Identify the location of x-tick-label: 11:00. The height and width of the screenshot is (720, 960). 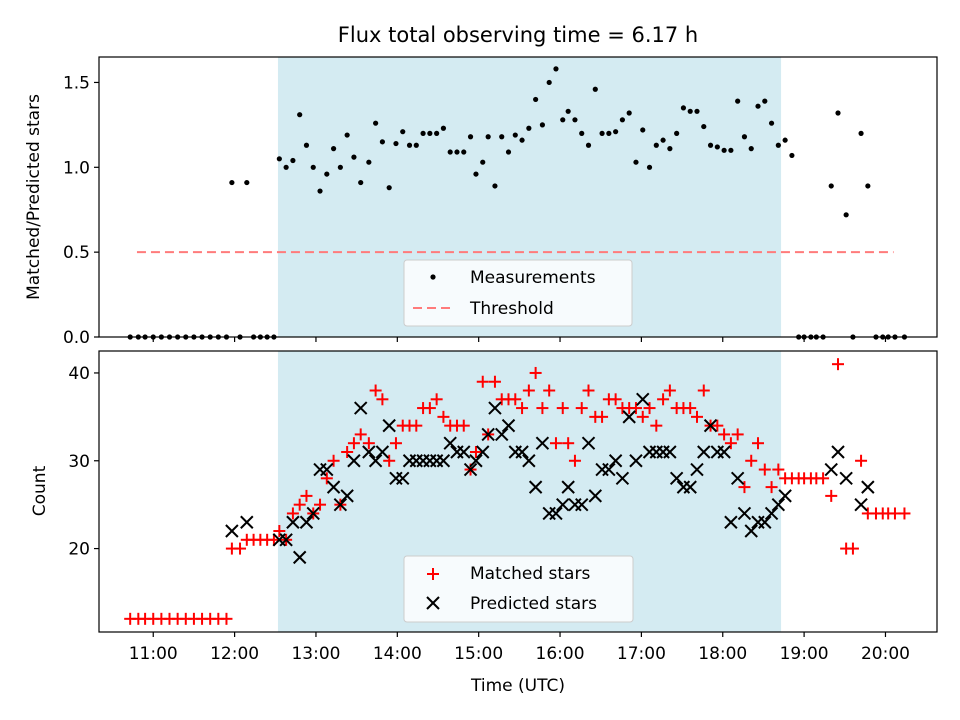
(153, 654).